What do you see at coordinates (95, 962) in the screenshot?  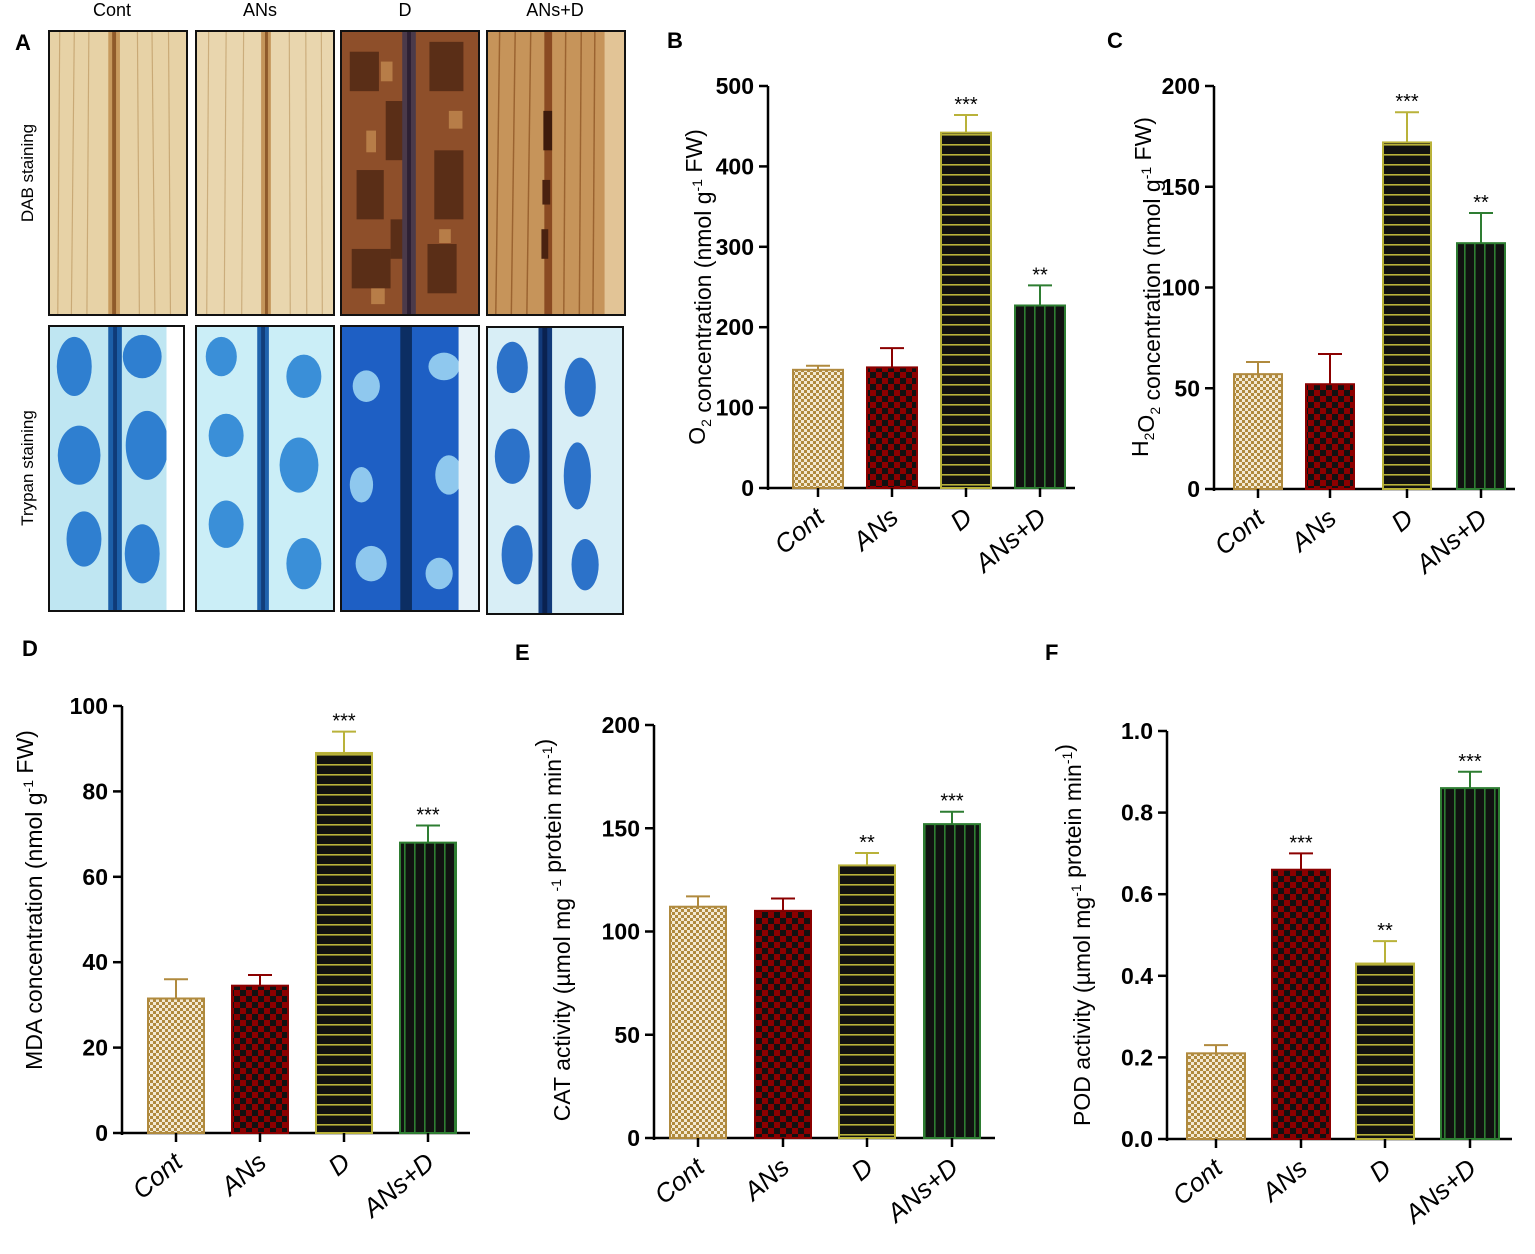 I see `y-tick-label: 40` at bounding box center [95, 962].